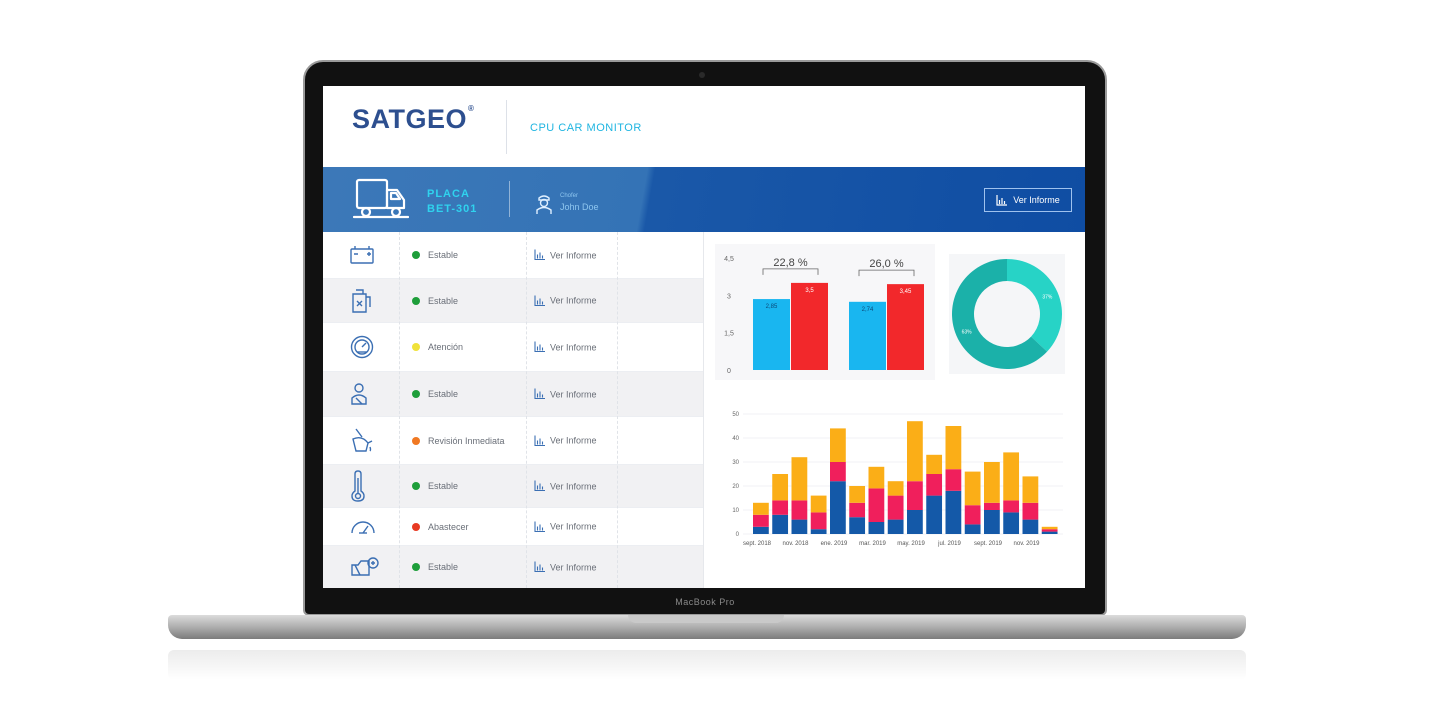 The image size is (1440, 720). What do you see at coordinates (506, 127) in the screenshot?
I see `header-divider` at bounding box center [506, 127].